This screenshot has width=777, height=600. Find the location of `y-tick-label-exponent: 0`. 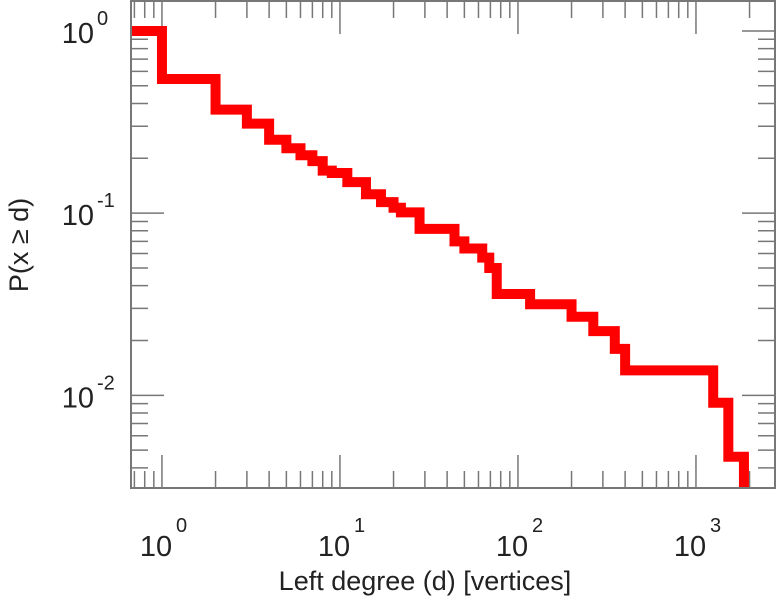

y-tick-label-exponent: 0 is located at coordinates (102, 19).